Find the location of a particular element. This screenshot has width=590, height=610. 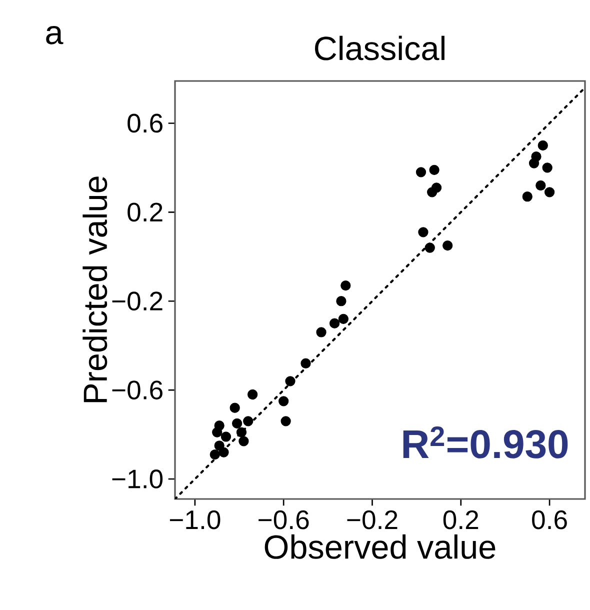

text: a is located at coordinates (55, 35).